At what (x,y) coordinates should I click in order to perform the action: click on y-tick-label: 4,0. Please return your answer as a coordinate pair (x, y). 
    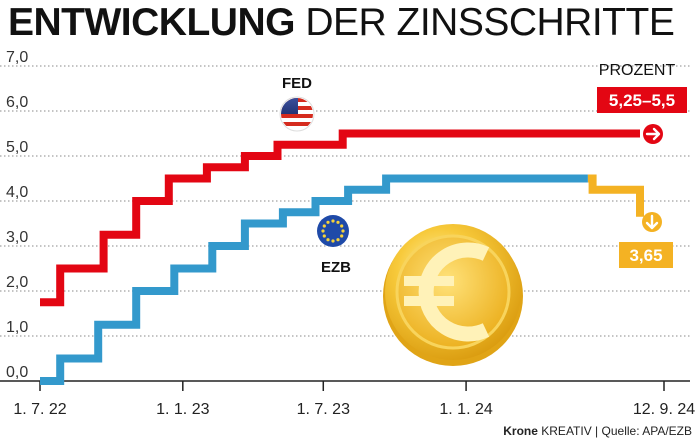
    Looking at the image, I should click on (17, 192).